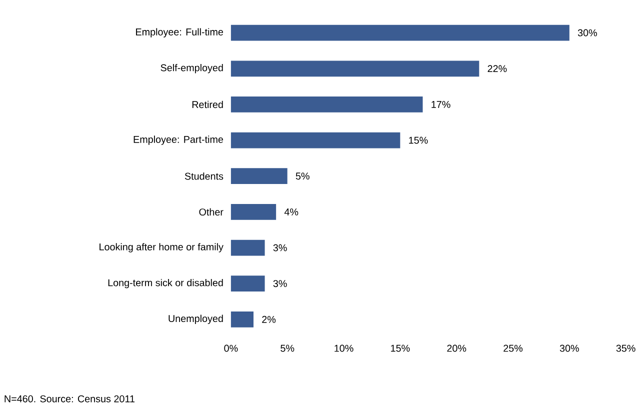 This screenshot has width=639, height=409. What do you see at coordinates (211, 212) in the screenshot?
I see `y-tick-label: Other` at bounding box center [211, 212].